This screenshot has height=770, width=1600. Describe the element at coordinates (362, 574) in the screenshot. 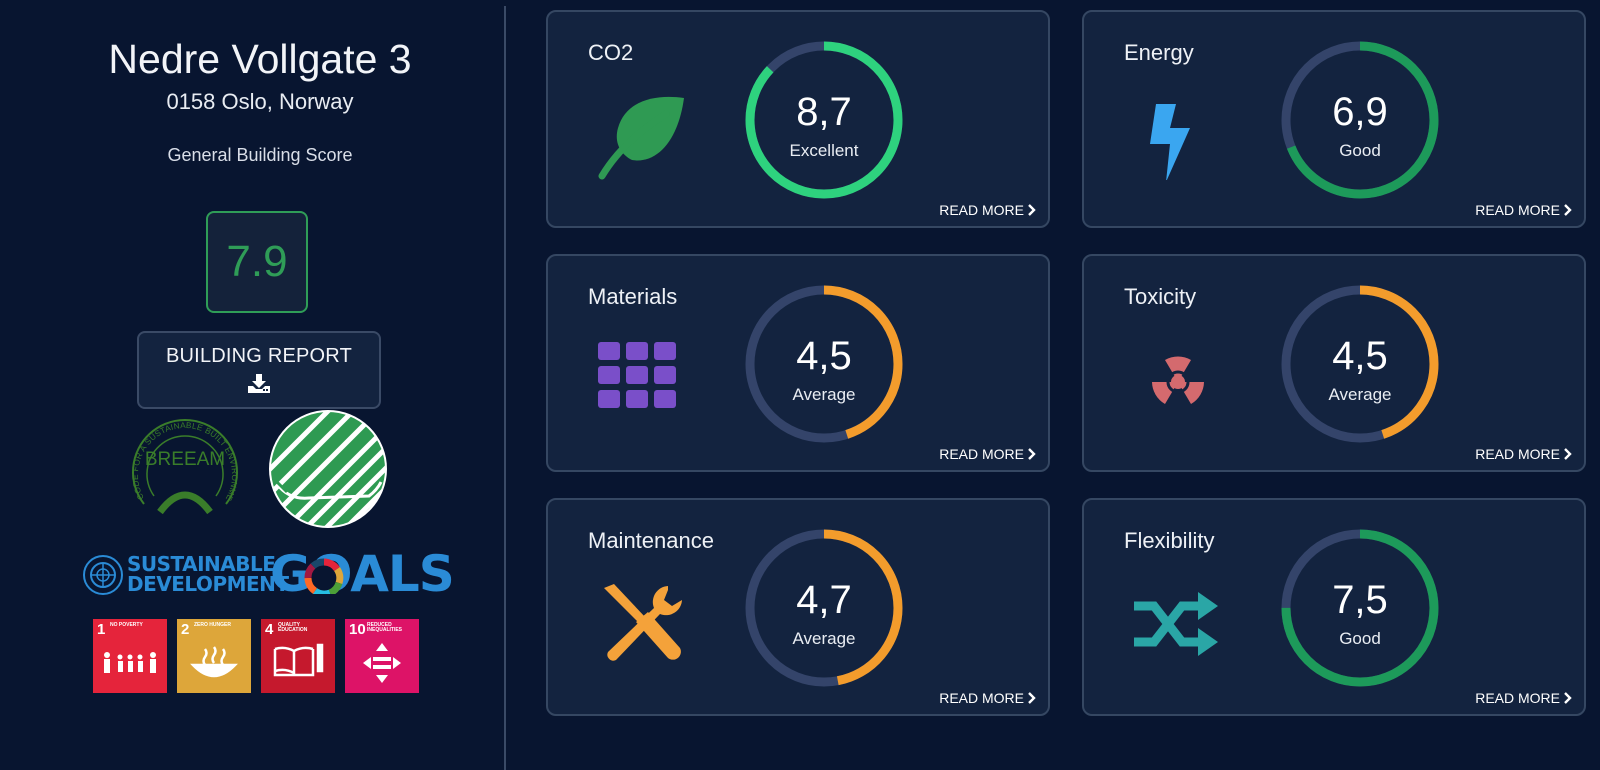

I see `sdg-goals-word: GOALS` at that location.